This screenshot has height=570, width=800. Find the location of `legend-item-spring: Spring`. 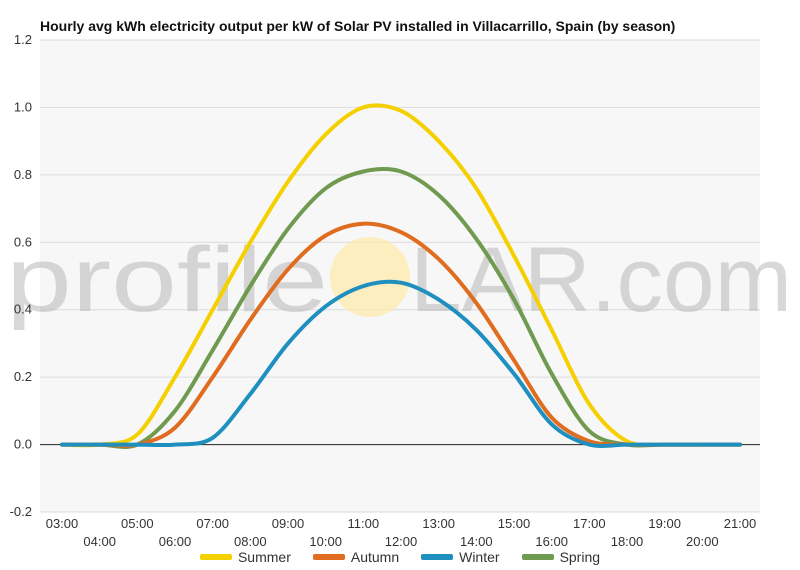

legend-item-spring: Spring is located at coordinates (561, 557).